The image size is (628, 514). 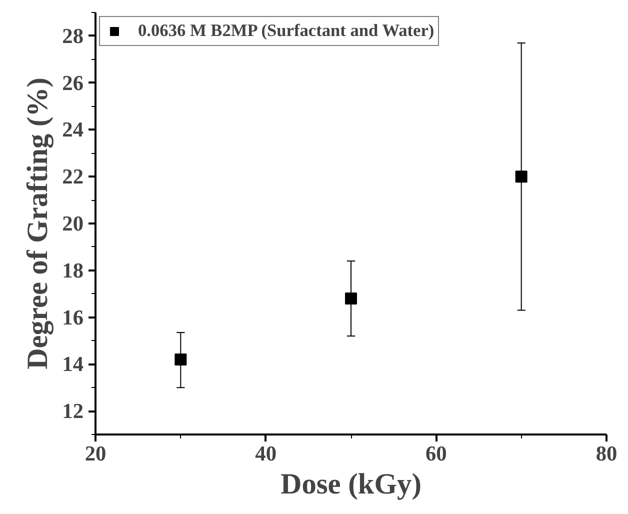 I want to click on x-tick-label: 60, so click(x=436, y=454).